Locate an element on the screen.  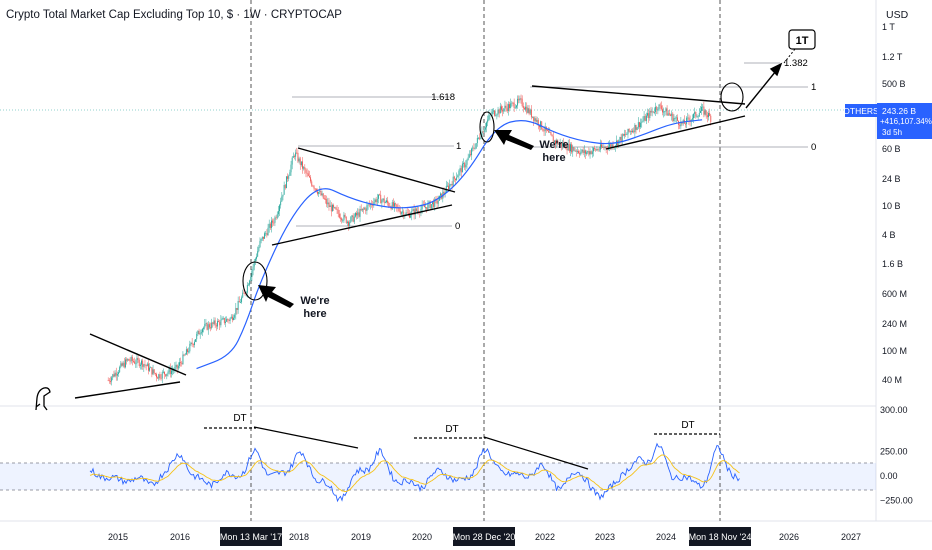
circle-marker-2021 is located at coordinates (487, 127).